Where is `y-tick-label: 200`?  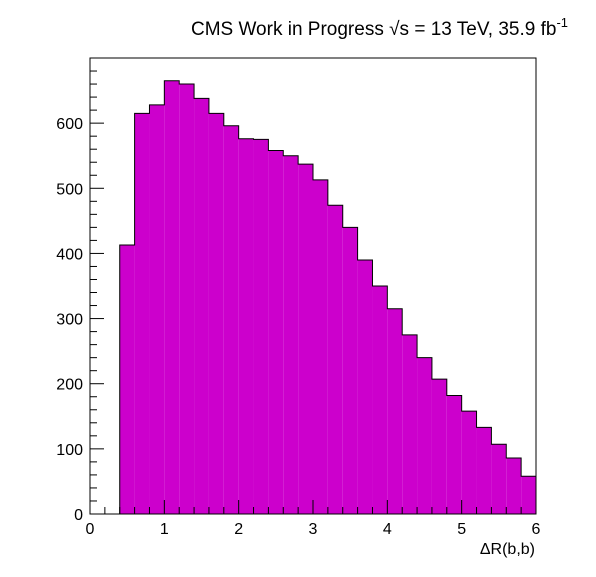
y-tick-label: 200 is located at coordinates (69, 385).